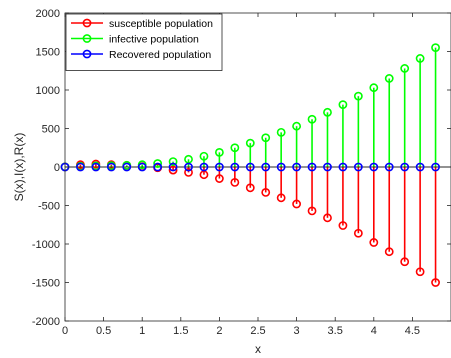 The width and height of the screenshot is (451, 358). I want to click on y-tick-label: 0, so click(57, 168).